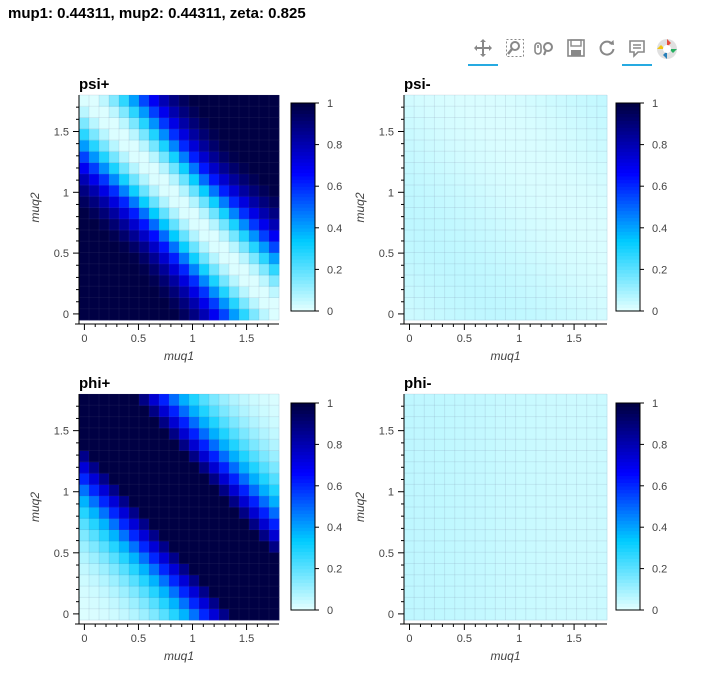  Describe the element at coordinates (66, 615) in the screenshot. I see `y-tick-label: 0` at that location.